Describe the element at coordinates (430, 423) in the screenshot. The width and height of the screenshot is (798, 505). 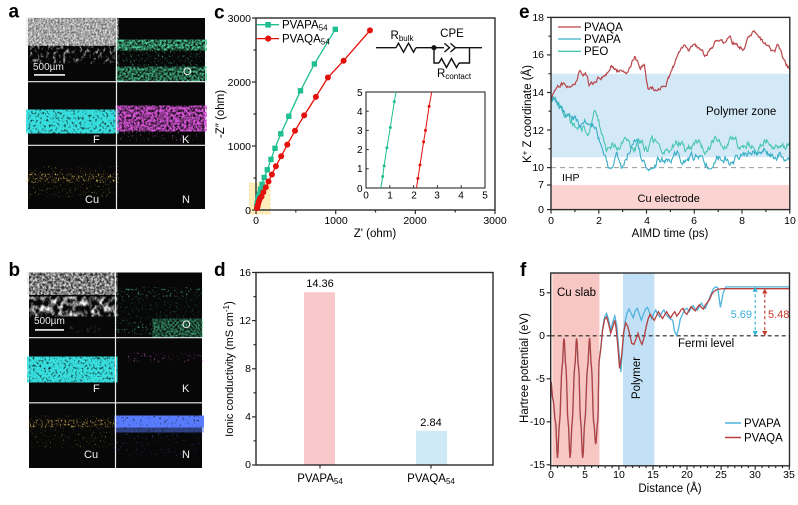
I see `svg-text: 2.84` at that location.